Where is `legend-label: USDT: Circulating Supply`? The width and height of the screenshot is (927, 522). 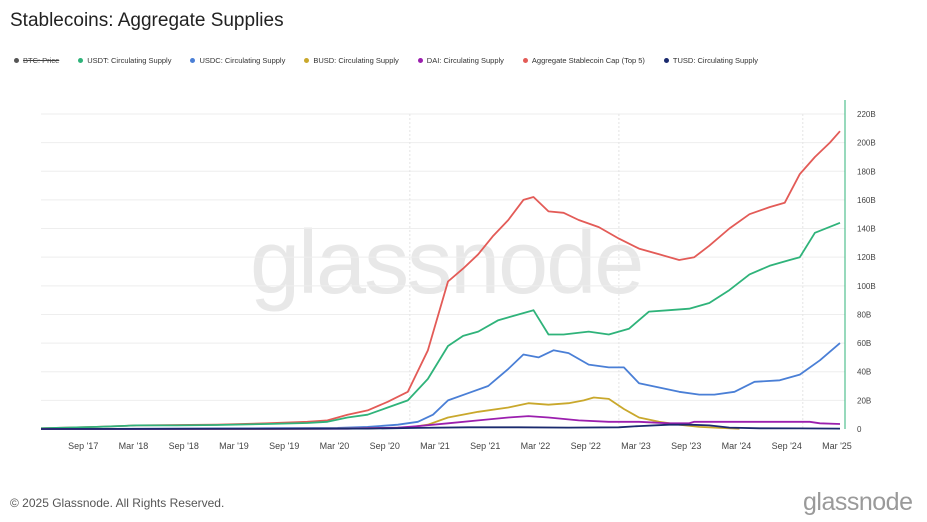 legend-label: USDT: Circulating Supply is located at coordinates (129, 60).